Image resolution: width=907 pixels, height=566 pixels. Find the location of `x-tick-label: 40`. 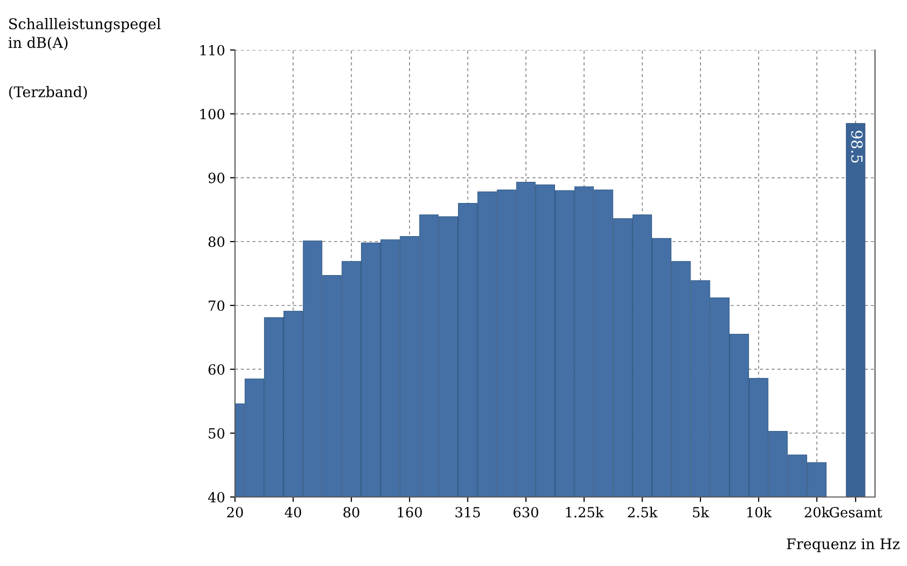

x-tick-label: 40 is located at coordinates (293, 512).